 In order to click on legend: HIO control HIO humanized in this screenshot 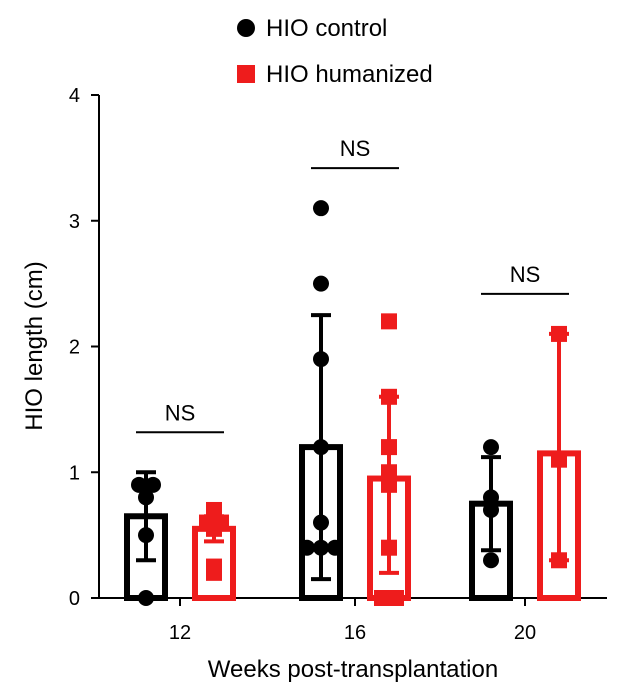, I will do `click(335, 51)`.